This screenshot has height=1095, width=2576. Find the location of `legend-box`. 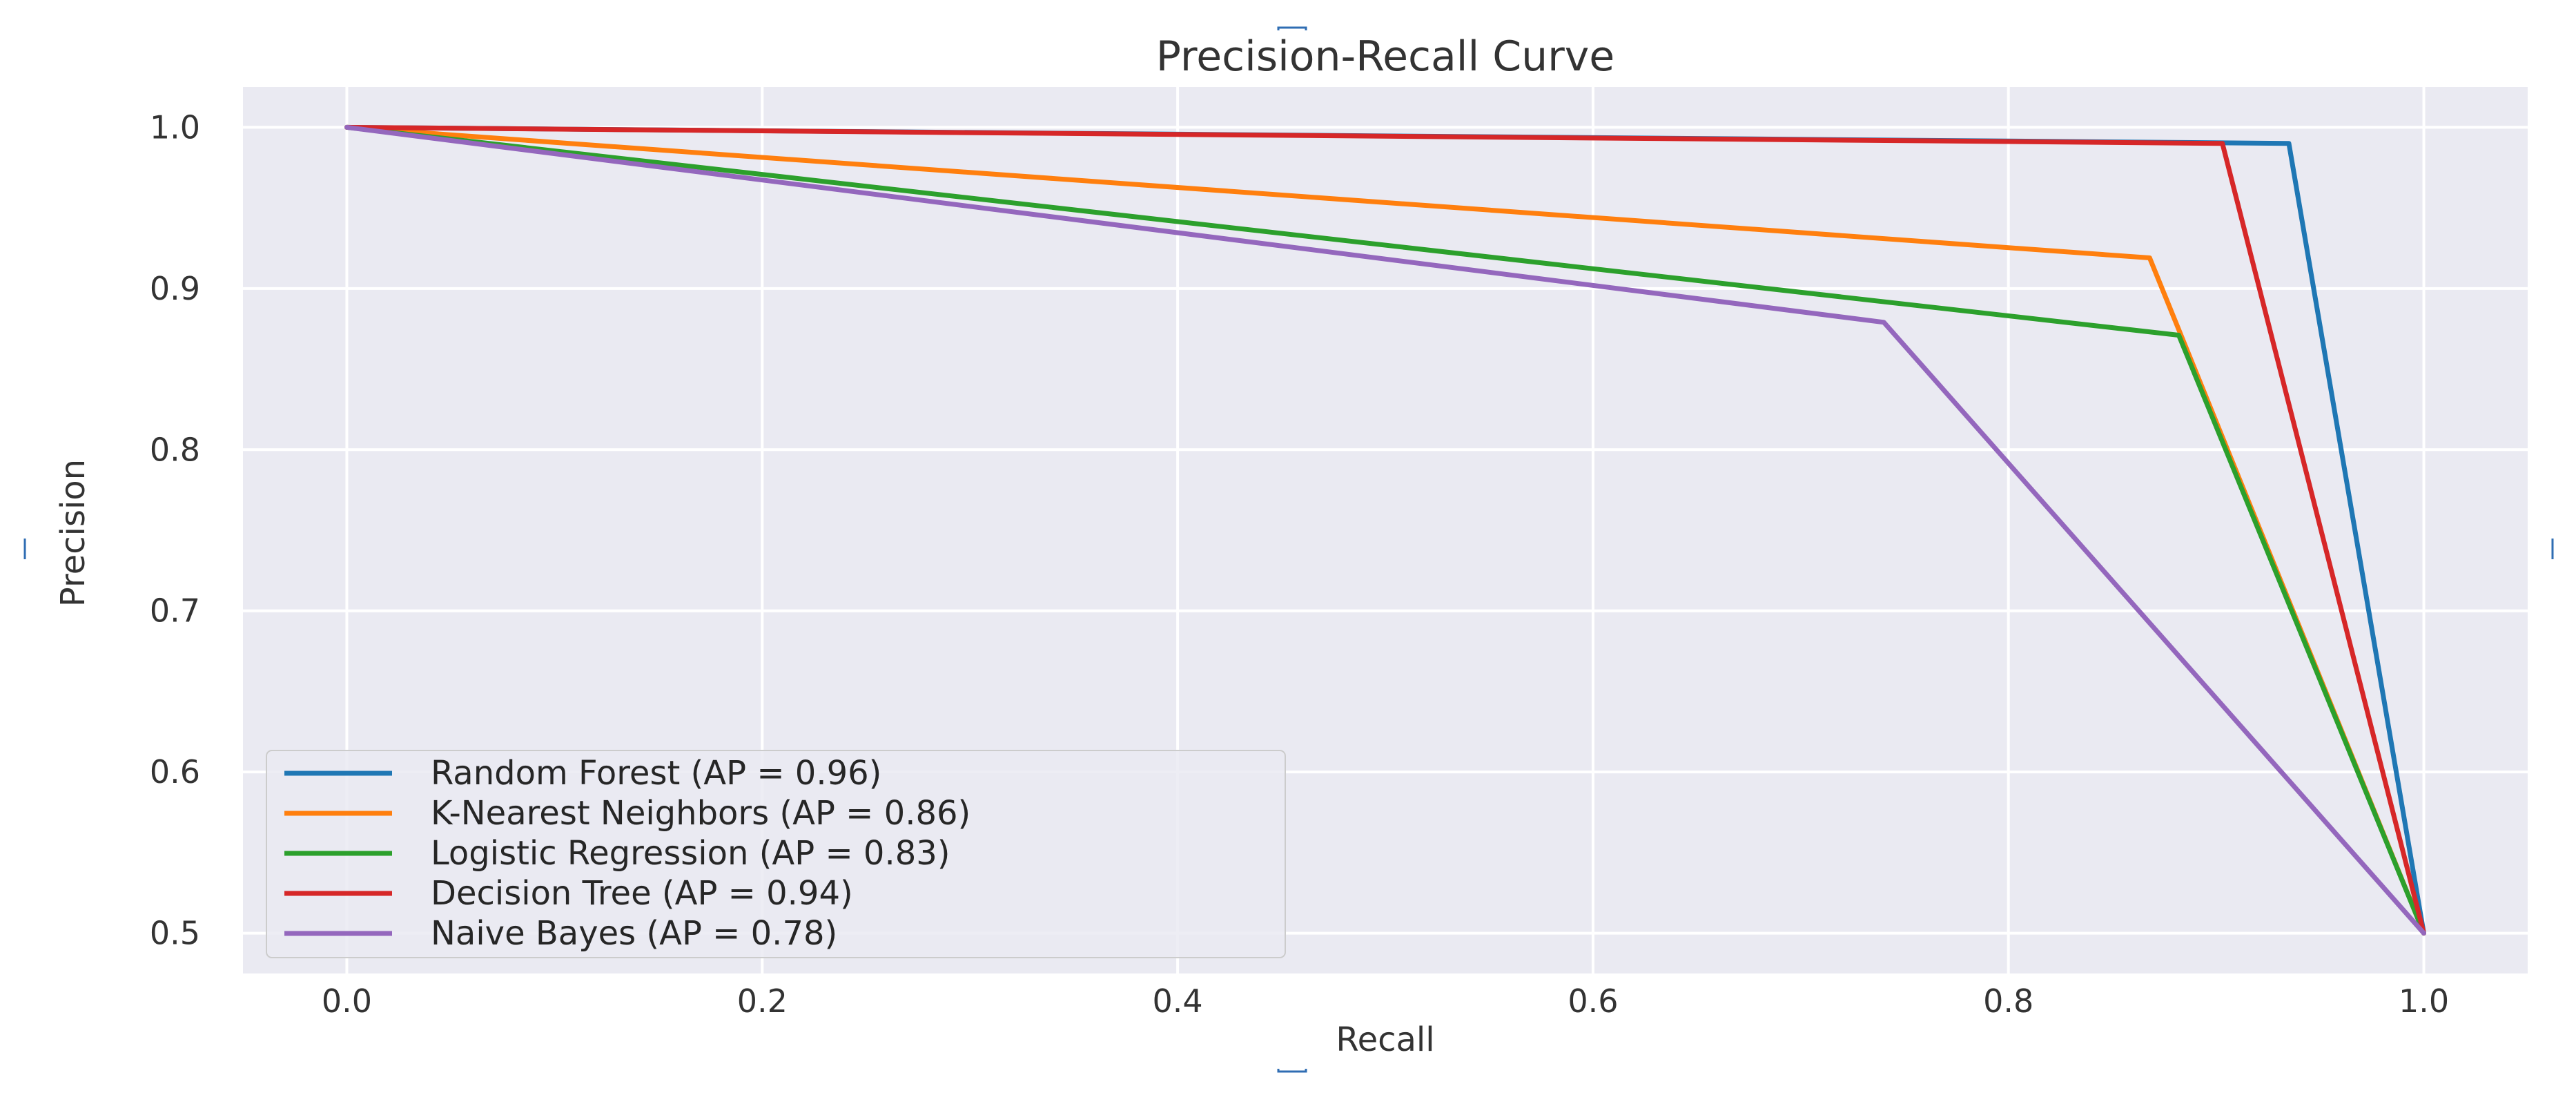

legend-box is located at coordinates (776, 854).